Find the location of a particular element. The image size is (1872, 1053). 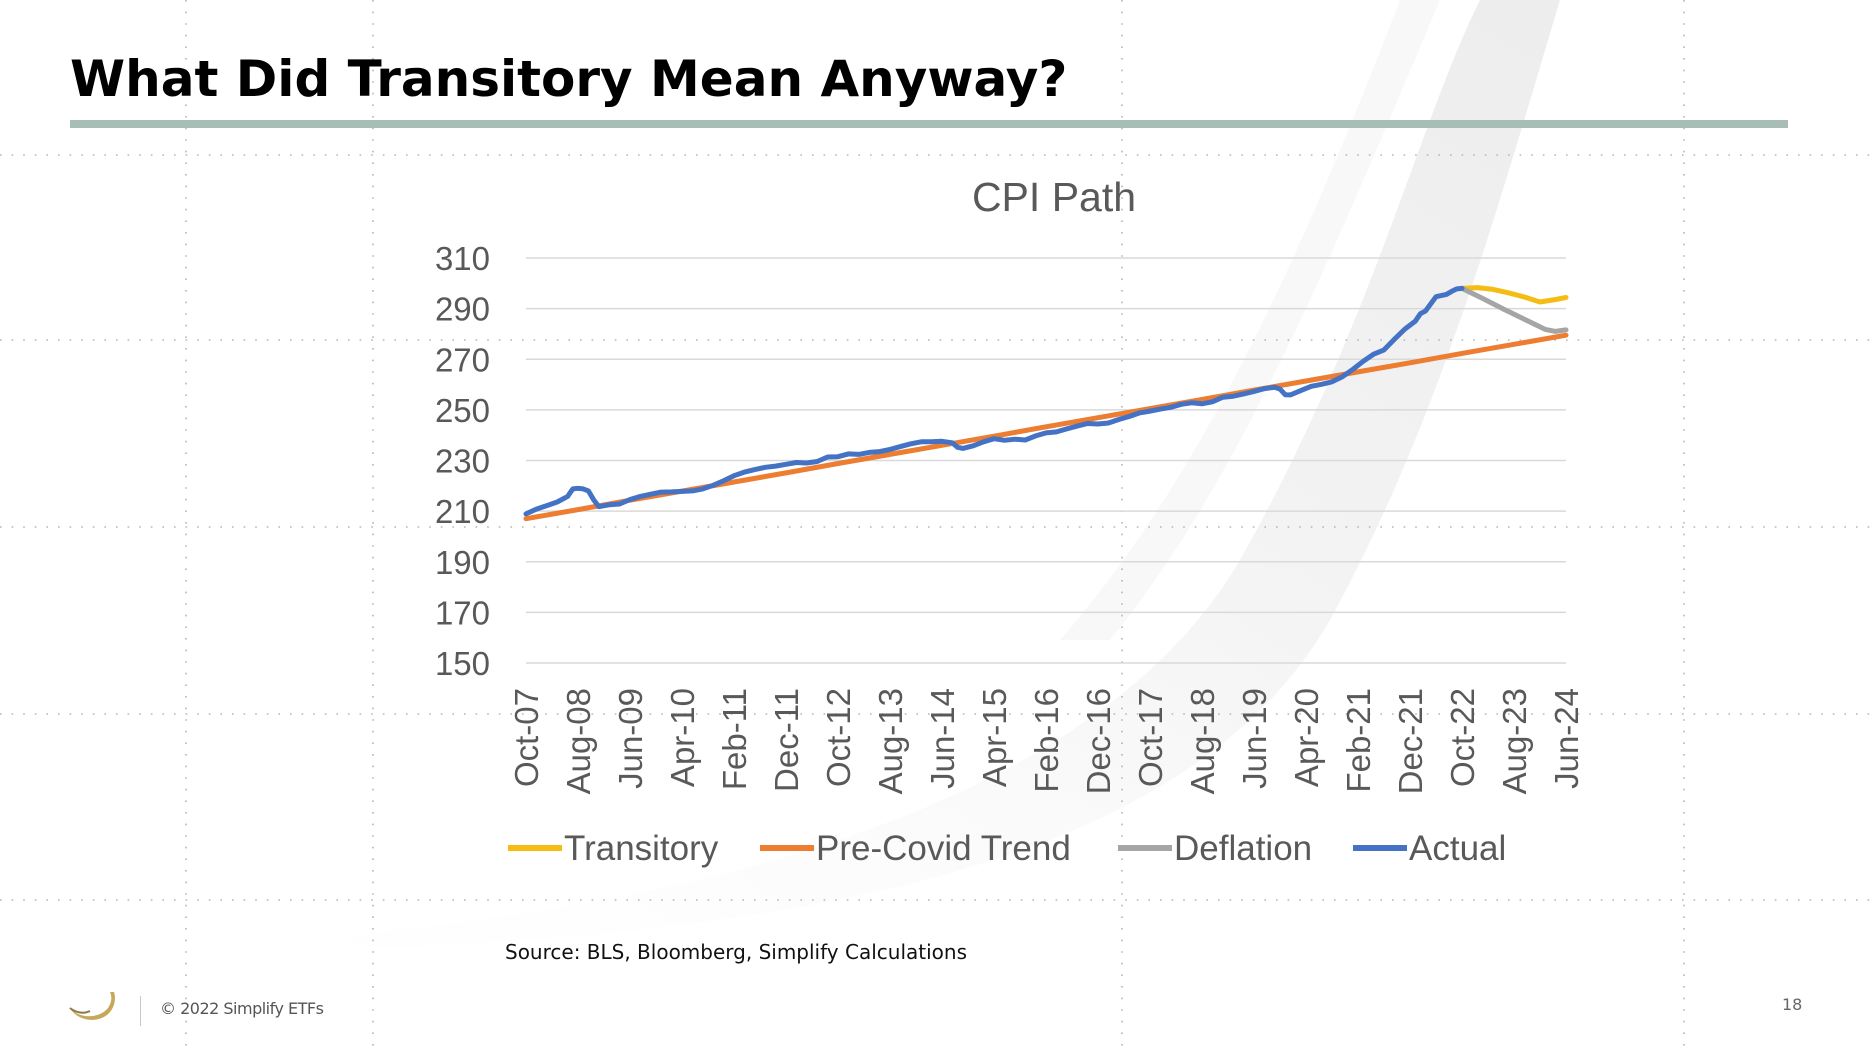

y-tick-label: 190 is located at coordinates (462, 562).